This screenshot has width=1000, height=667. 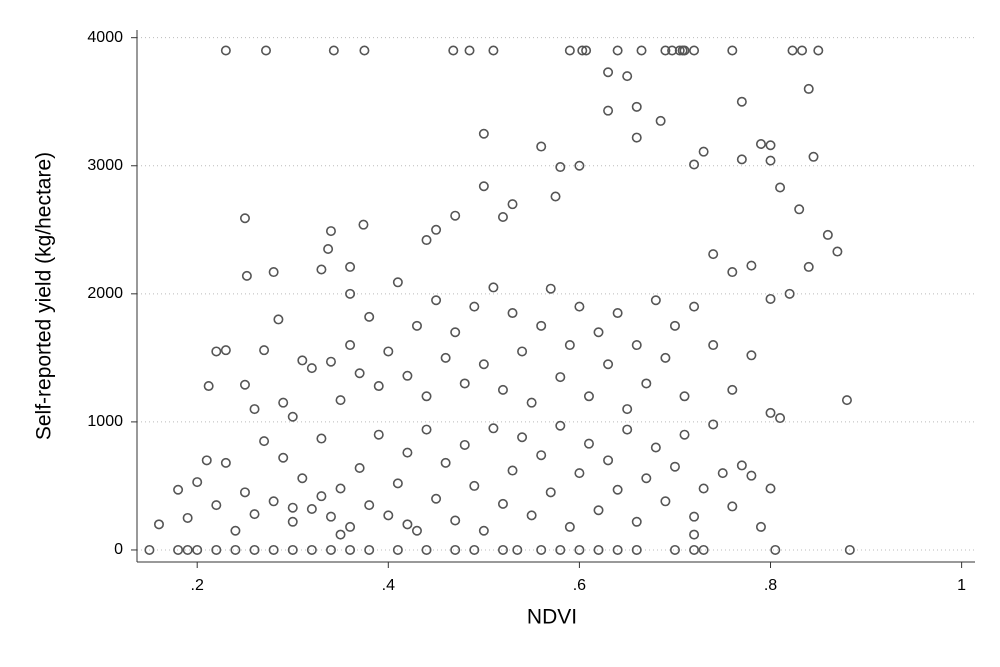 What do you see at coordinates (44, 296) in the screenshot?
I see `y-axis-label: Self-reported yield (kg/hectare)` at bounding box center [44, 296].